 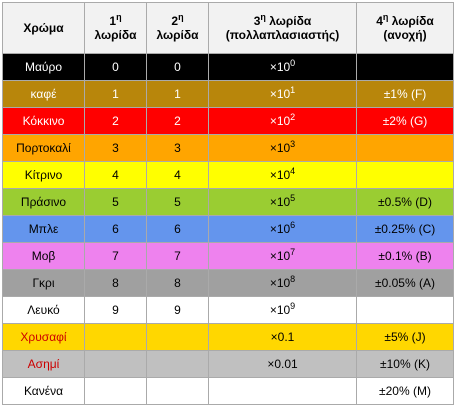 I want to click on band2-cell: 6, so click(x=177, y=229).